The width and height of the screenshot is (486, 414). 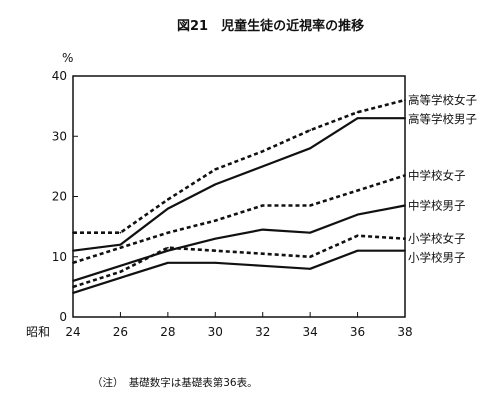 I want to click on footnote: （注） 基礎数字は基礎表第36表。, so click(x=175, y=382).